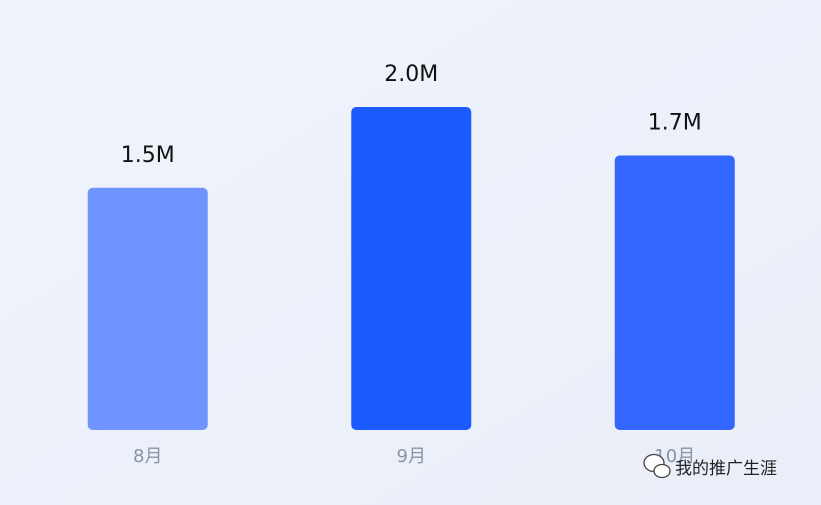 This screenshot has width=821, height=505. I want to click on value-label: 1.5M, so click(148, 155).